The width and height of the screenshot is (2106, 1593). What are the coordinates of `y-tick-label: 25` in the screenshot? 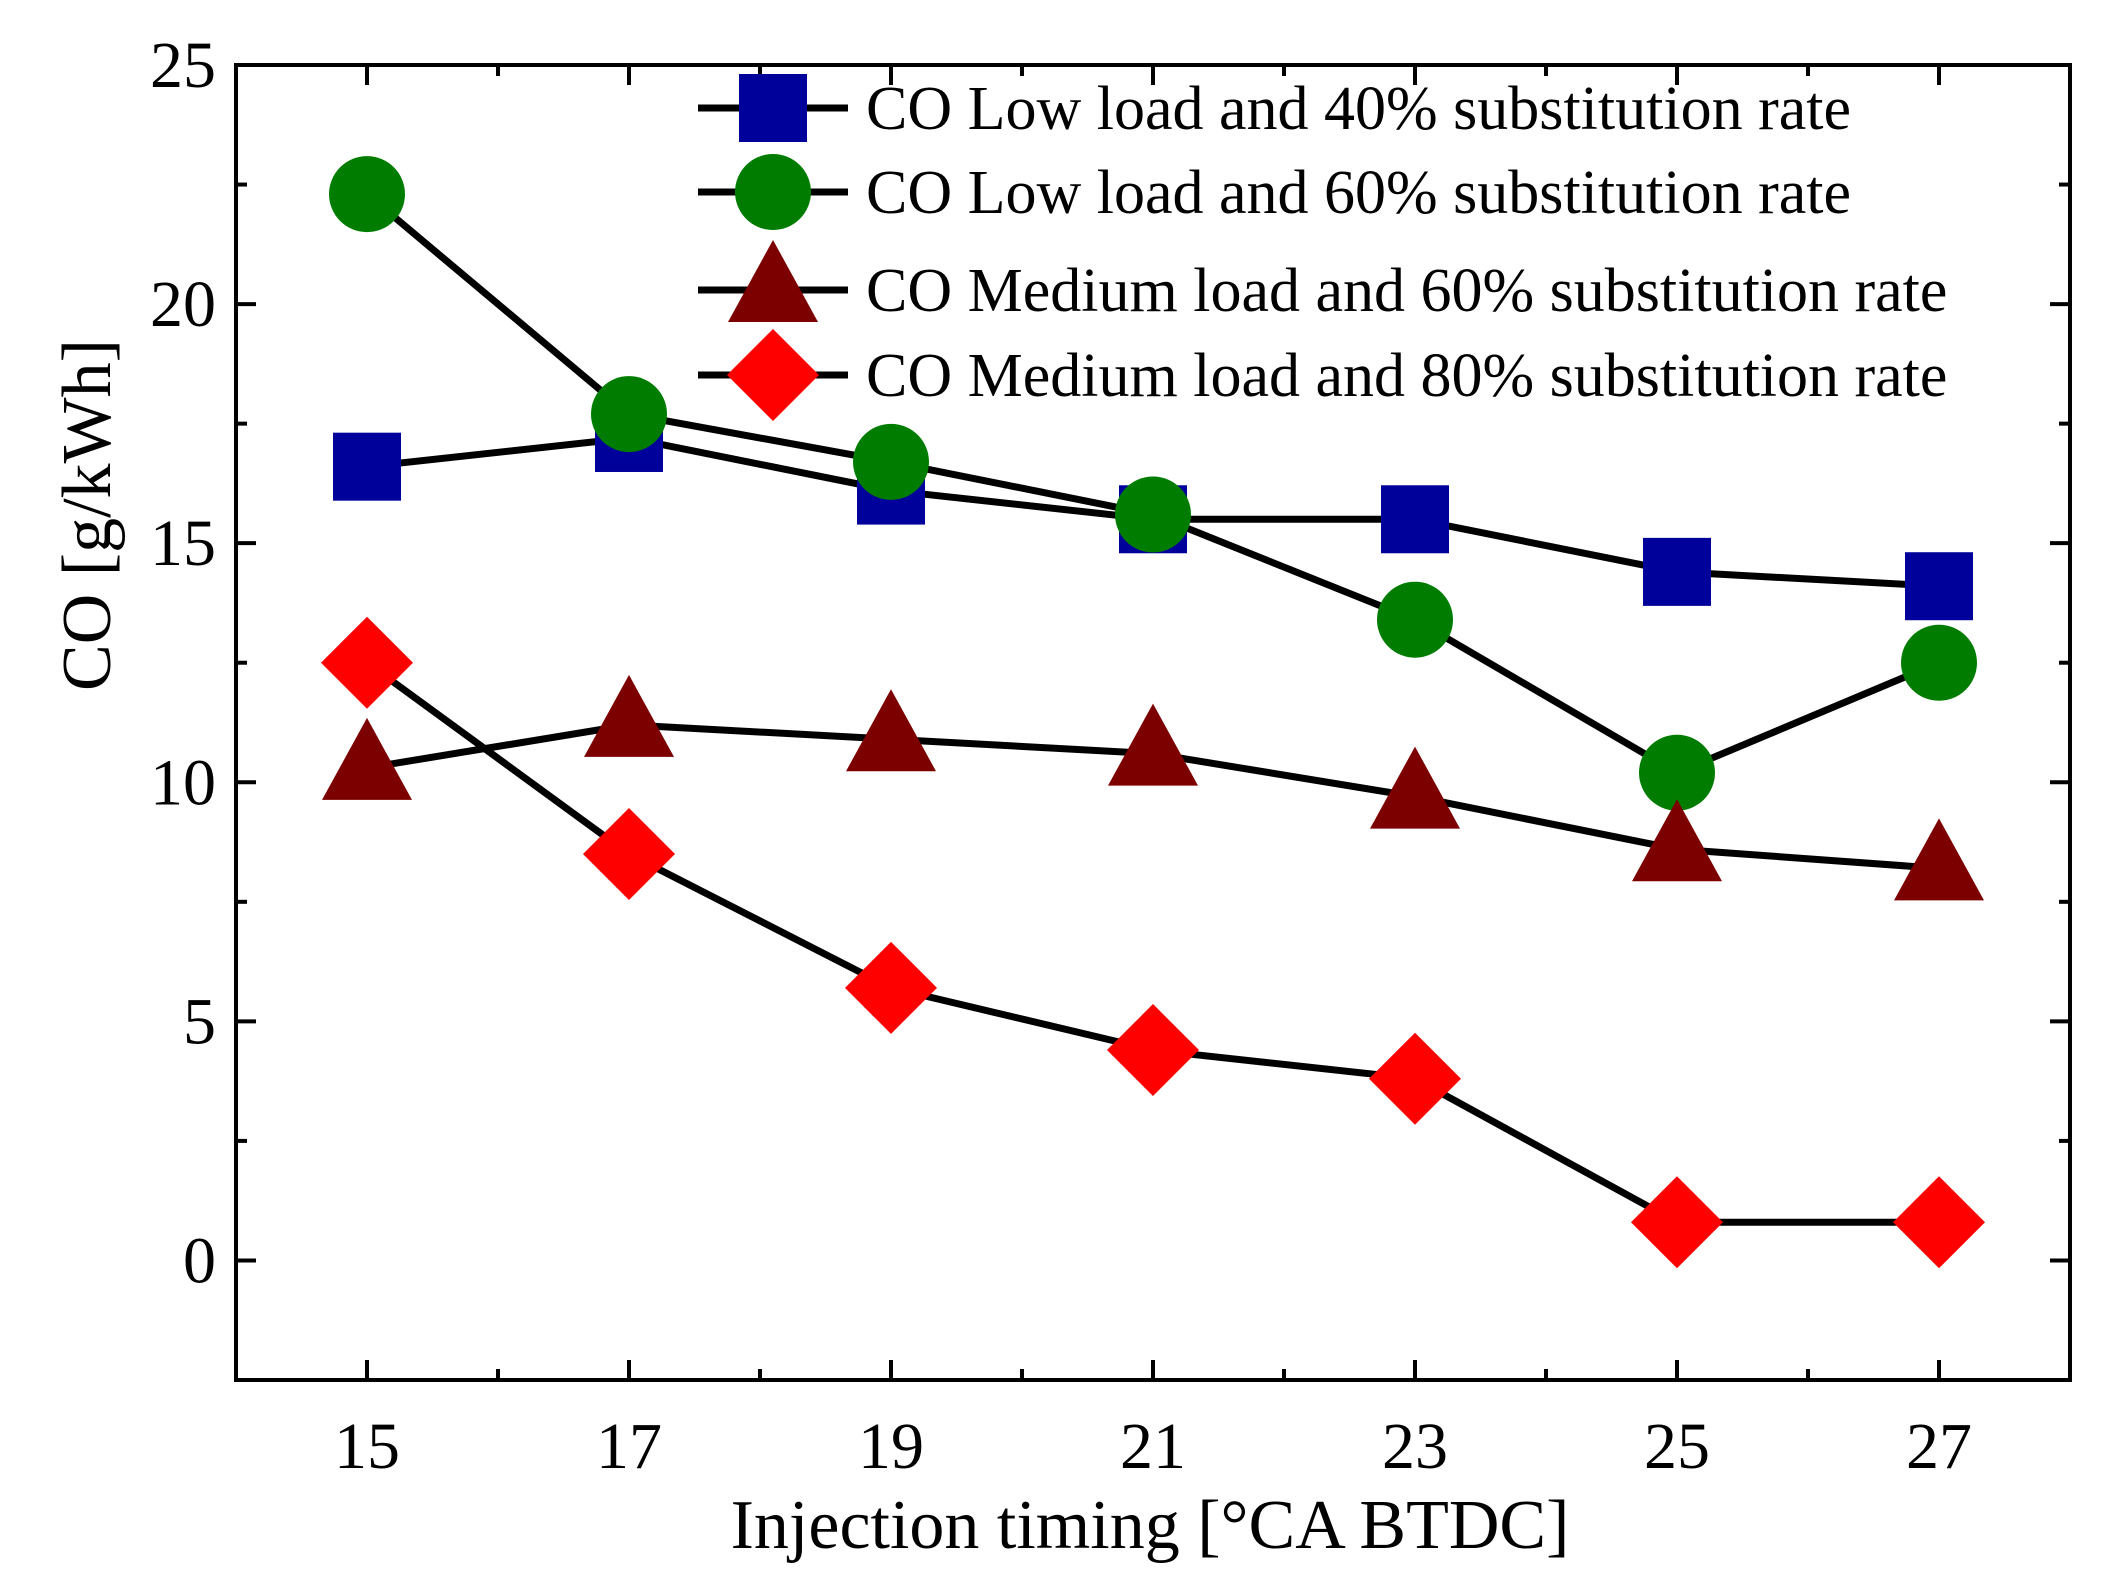 It's located at (183, 65).